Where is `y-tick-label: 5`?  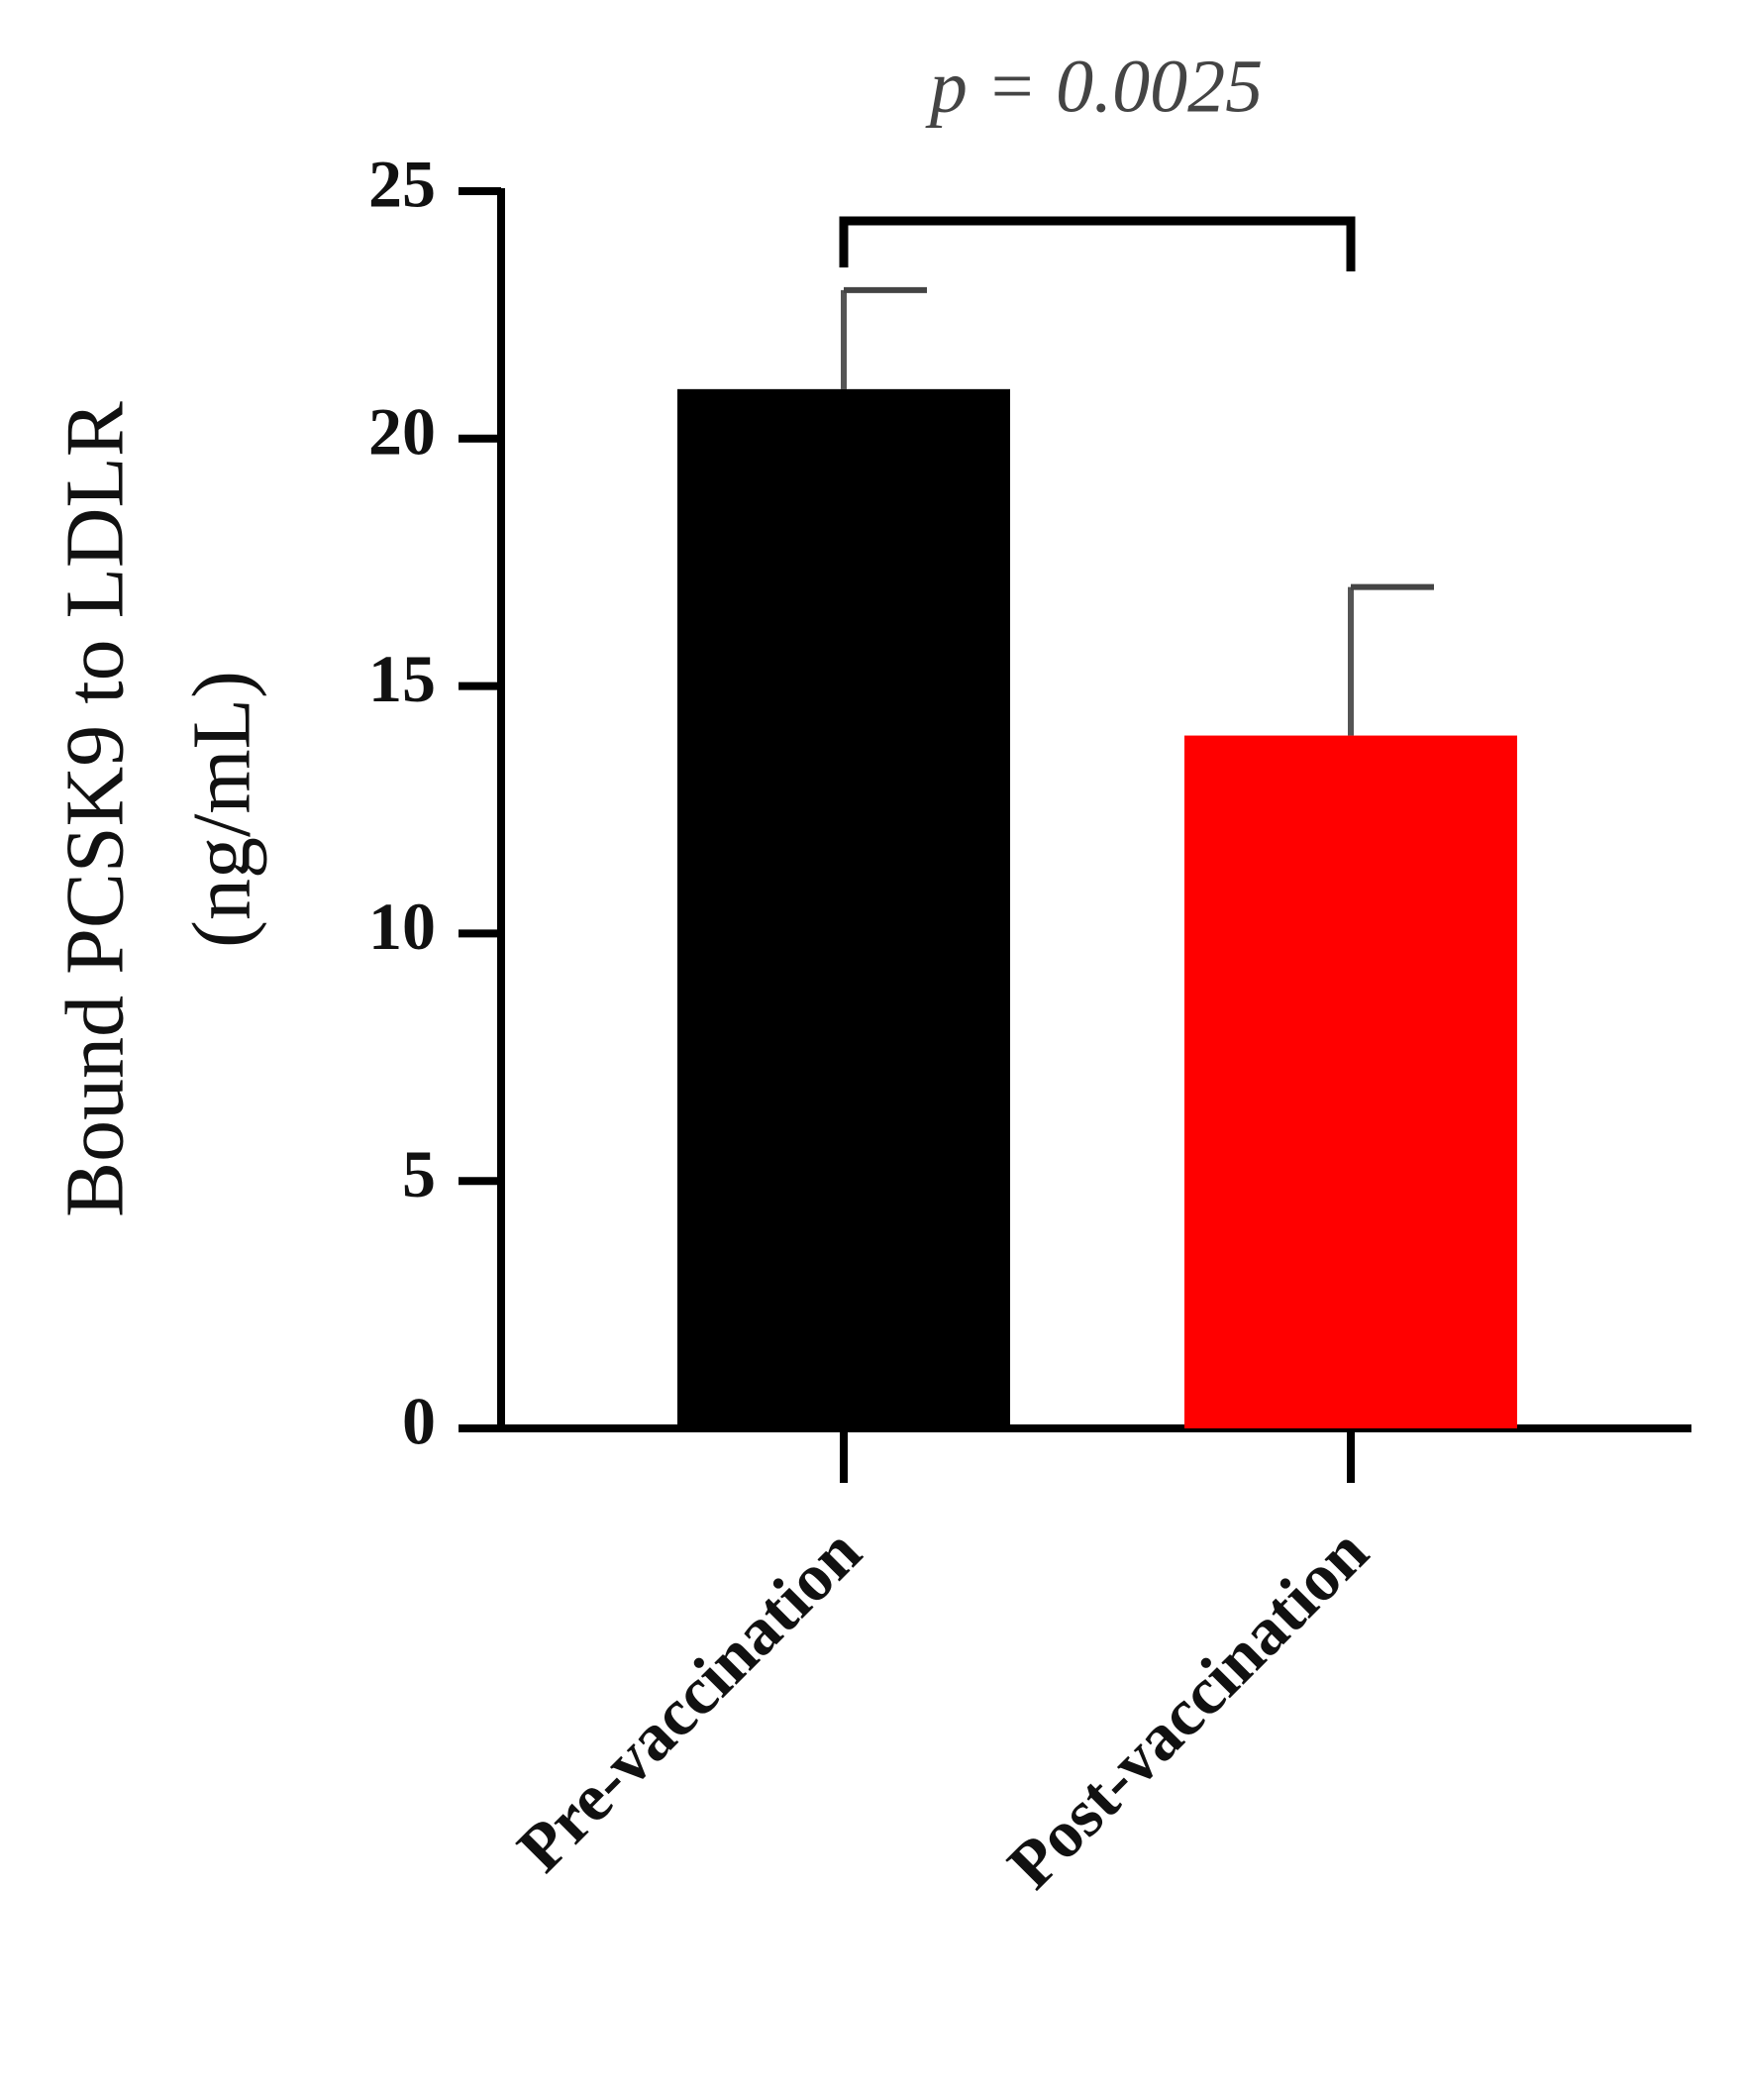
y-tick-label: 5 is located at coordinates (419, 1173).